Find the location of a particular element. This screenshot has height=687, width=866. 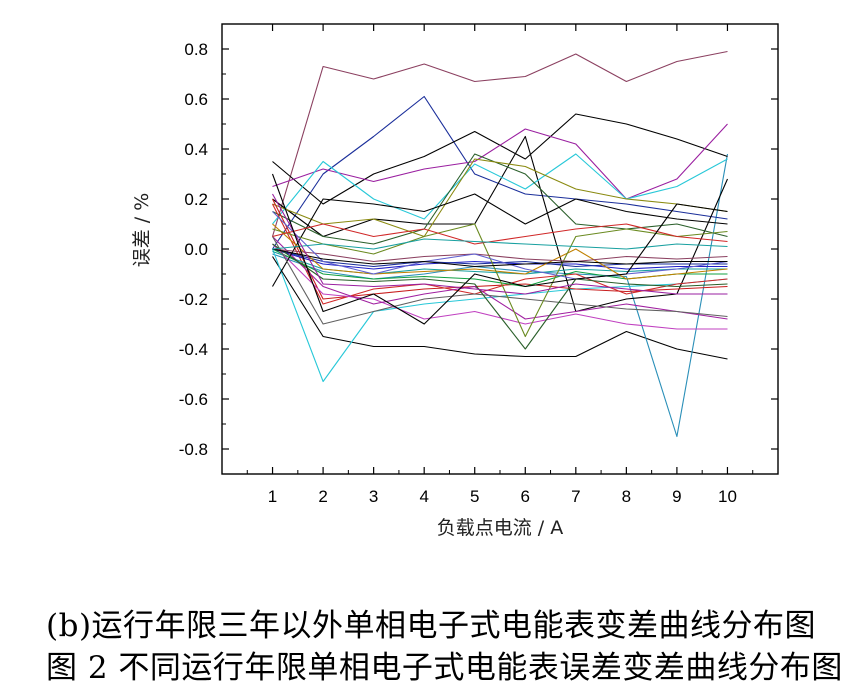

figure-subcaption: (b)运行年限三年以外单相电子式电能表变差曲线分布图 is located at coordinates (431, 626).